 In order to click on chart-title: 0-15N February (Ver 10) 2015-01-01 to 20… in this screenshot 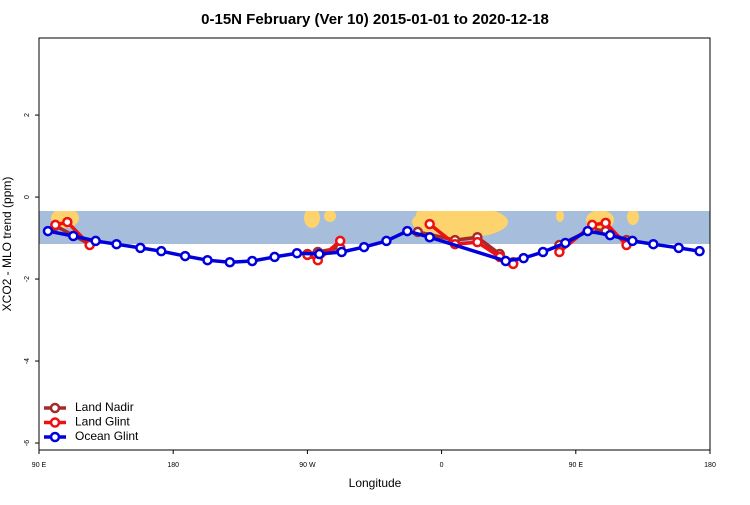, I will do `click(375, 19)`.